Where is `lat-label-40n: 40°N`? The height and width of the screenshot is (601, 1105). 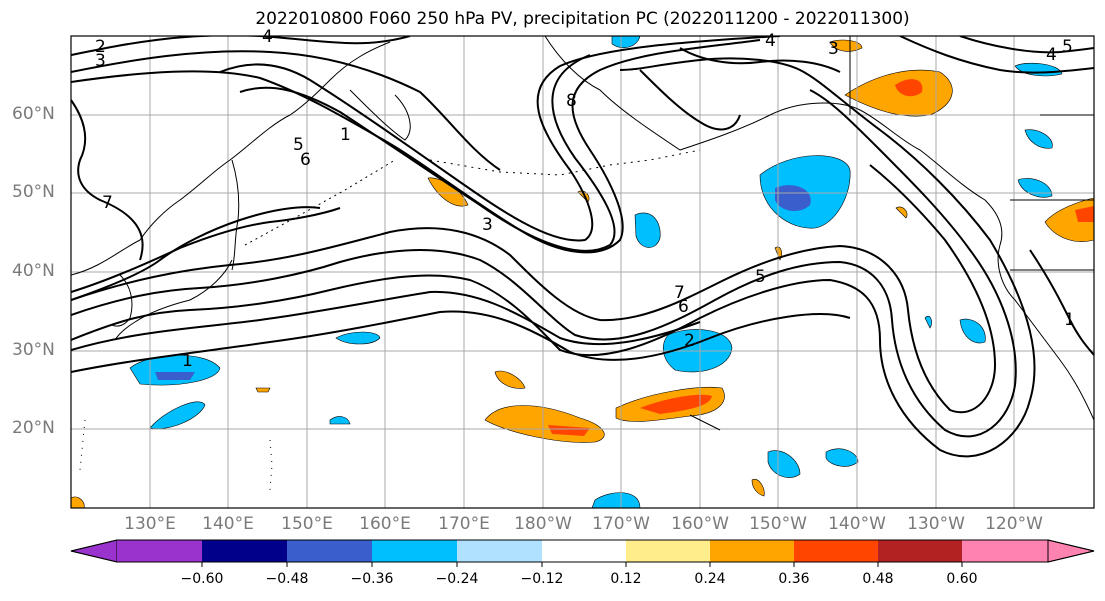 lat-label-40n: 40°N is located at coordinates (33, 271).